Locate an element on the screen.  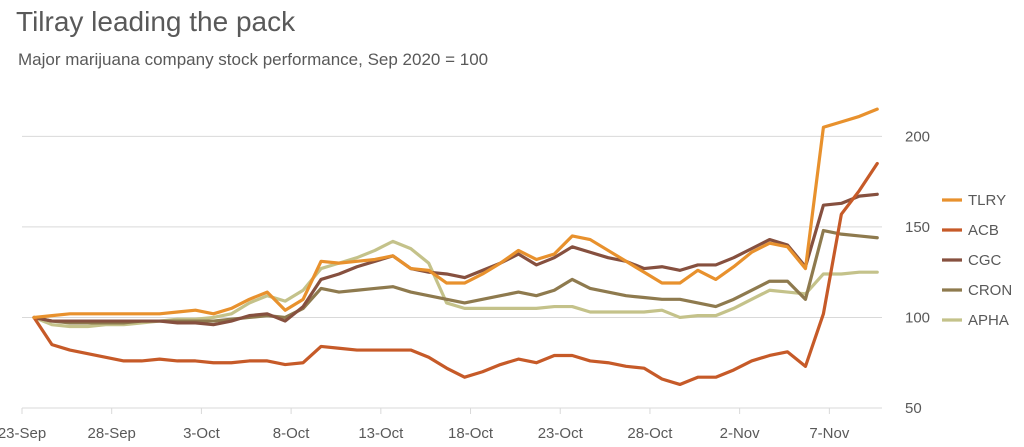
x-axis is located at coordinates (451, 410).